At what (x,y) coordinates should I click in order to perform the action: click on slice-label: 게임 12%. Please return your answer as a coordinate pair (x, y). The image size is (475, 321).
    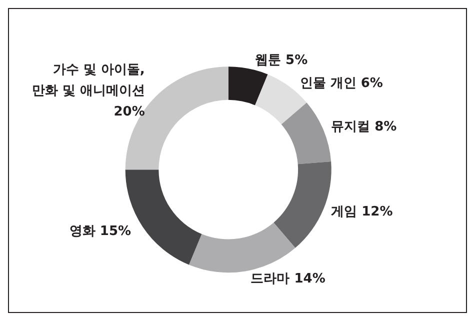
    Looking at the image, I should click on (362, 212).